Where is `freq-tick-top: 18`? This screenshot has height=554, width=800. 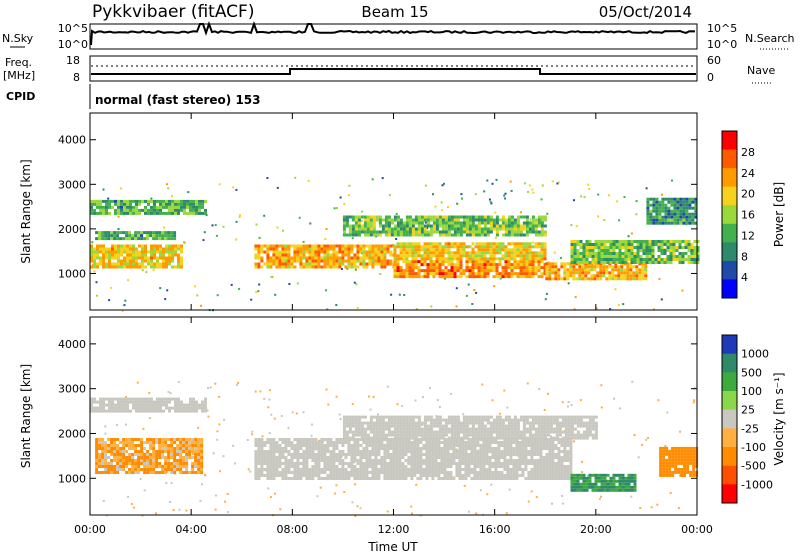
freq-tick-top: 18 is located at coordinates (73, 60).